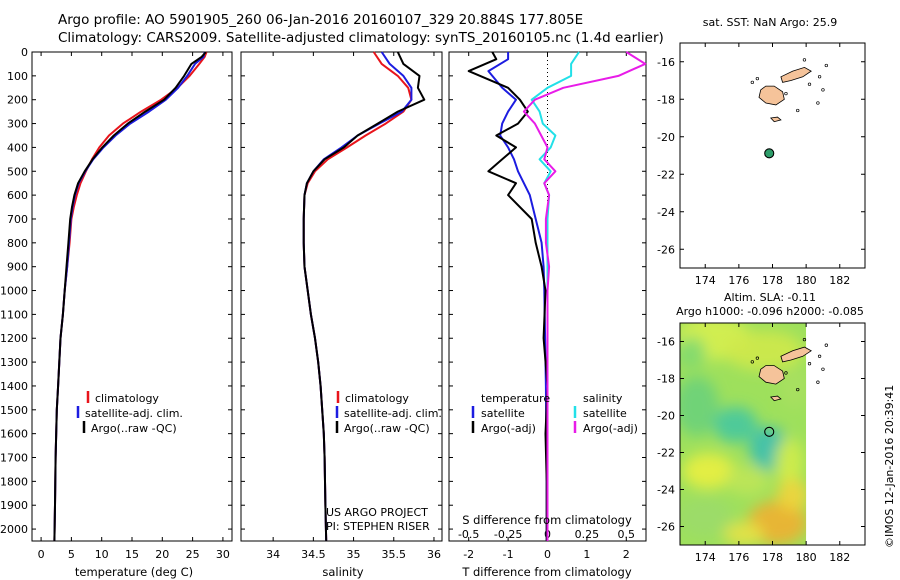 The width and height of the screenshot is (900, 580). I want to click on series-line-argo-raw-qc-, so click(364, 296).